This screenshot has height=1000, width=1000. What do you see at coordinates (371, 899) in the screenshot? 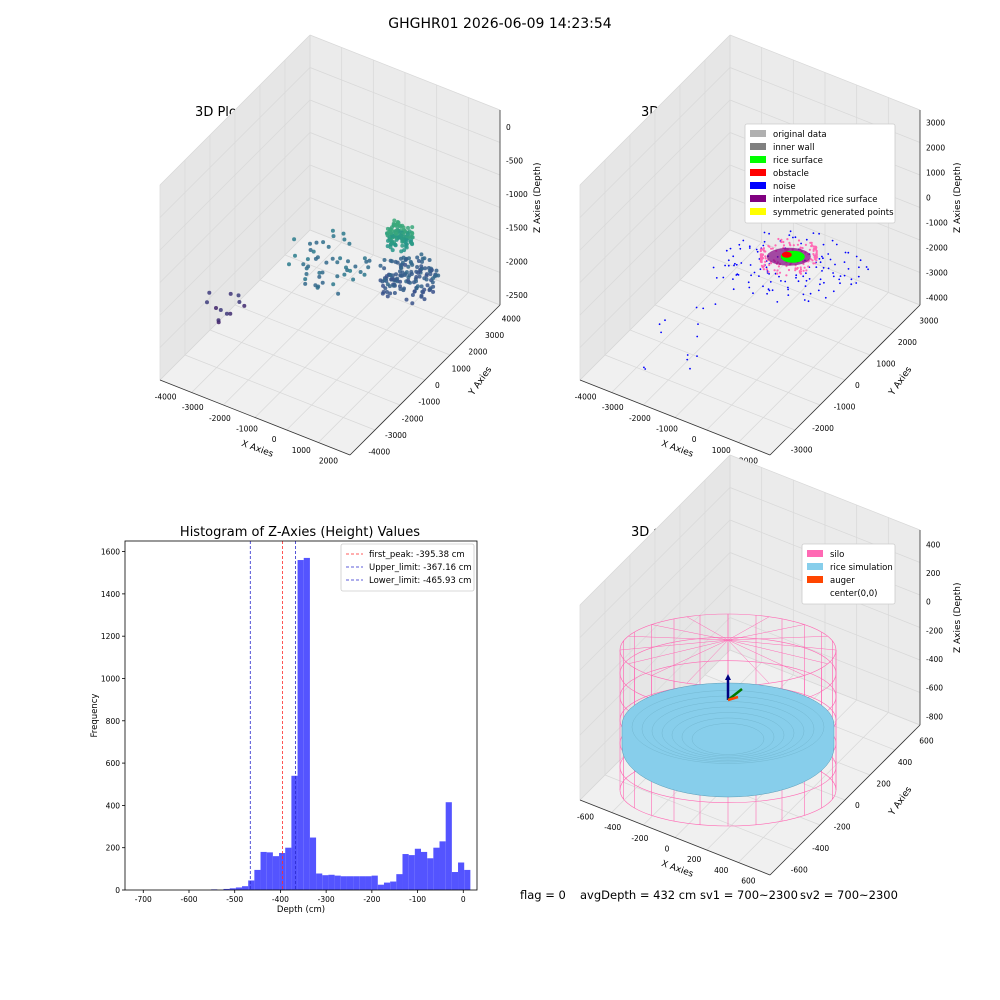
I see `x-tick-label: -200` at bounding box center [371, 899].